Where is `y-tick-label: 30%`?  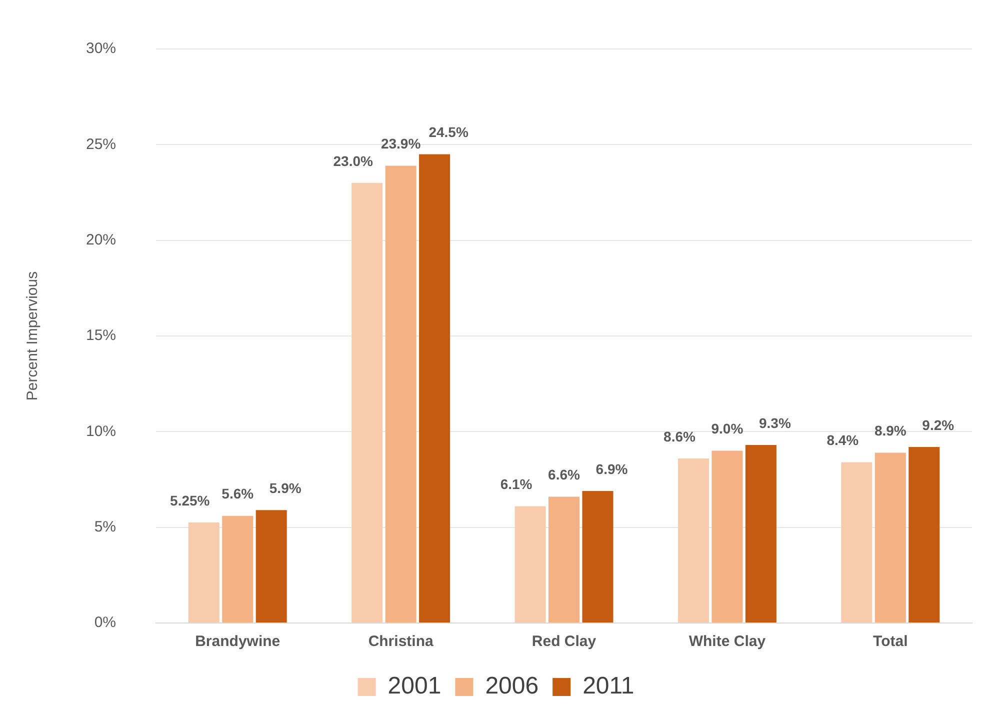
y-tick-label: 30% is located at coordinates (101, 49).